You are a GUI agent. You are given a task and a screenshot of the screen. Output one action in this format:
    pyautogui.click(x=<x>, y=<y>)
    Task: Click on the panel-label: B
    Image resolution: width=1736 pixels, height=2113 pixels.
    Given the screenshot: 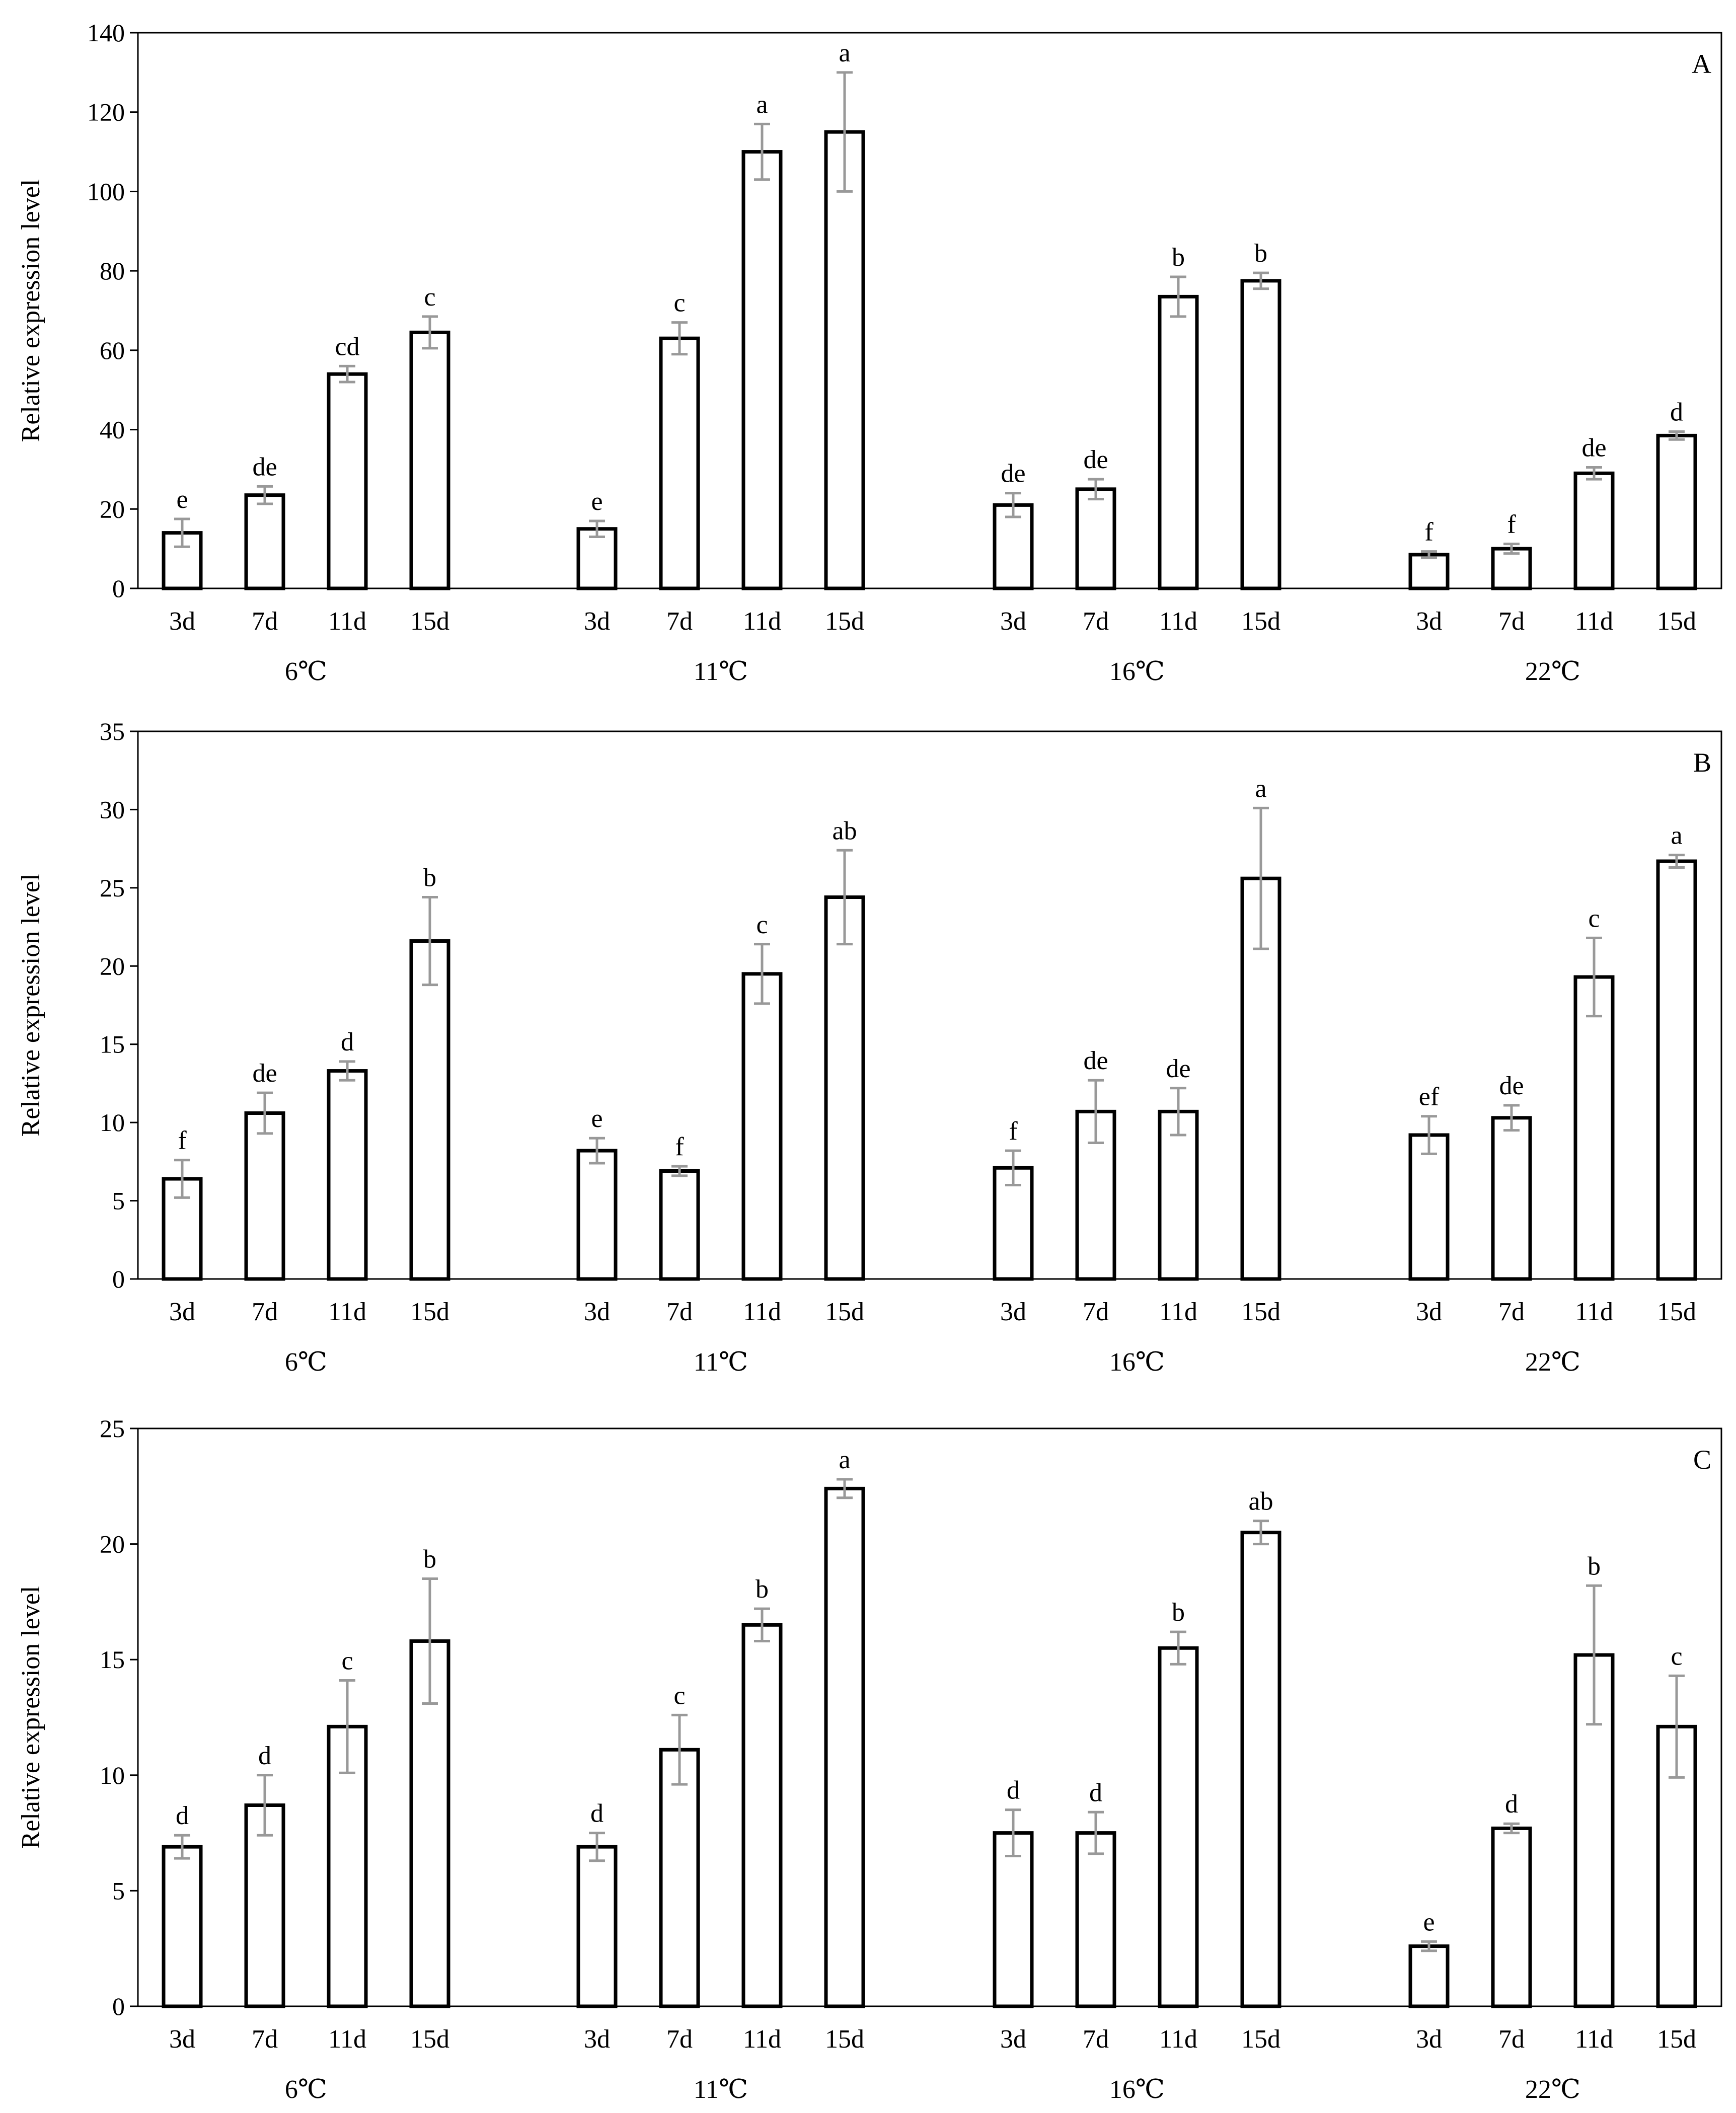 What is the action you would take?
    pyautogui.click(x=1702, y=762)
    